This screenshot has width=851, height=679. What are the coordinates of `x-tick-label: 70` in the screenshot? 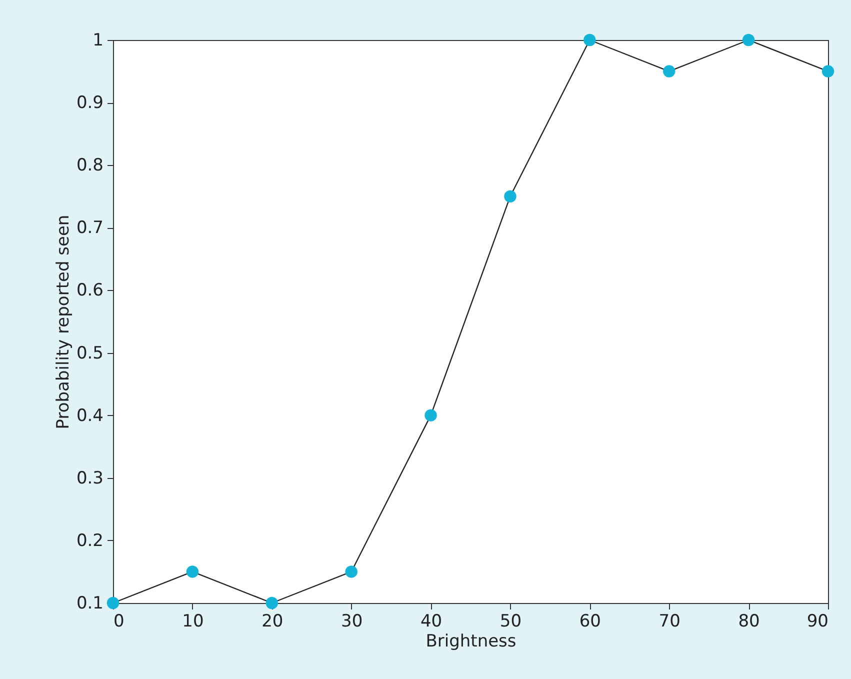 It's located at (669, 622).